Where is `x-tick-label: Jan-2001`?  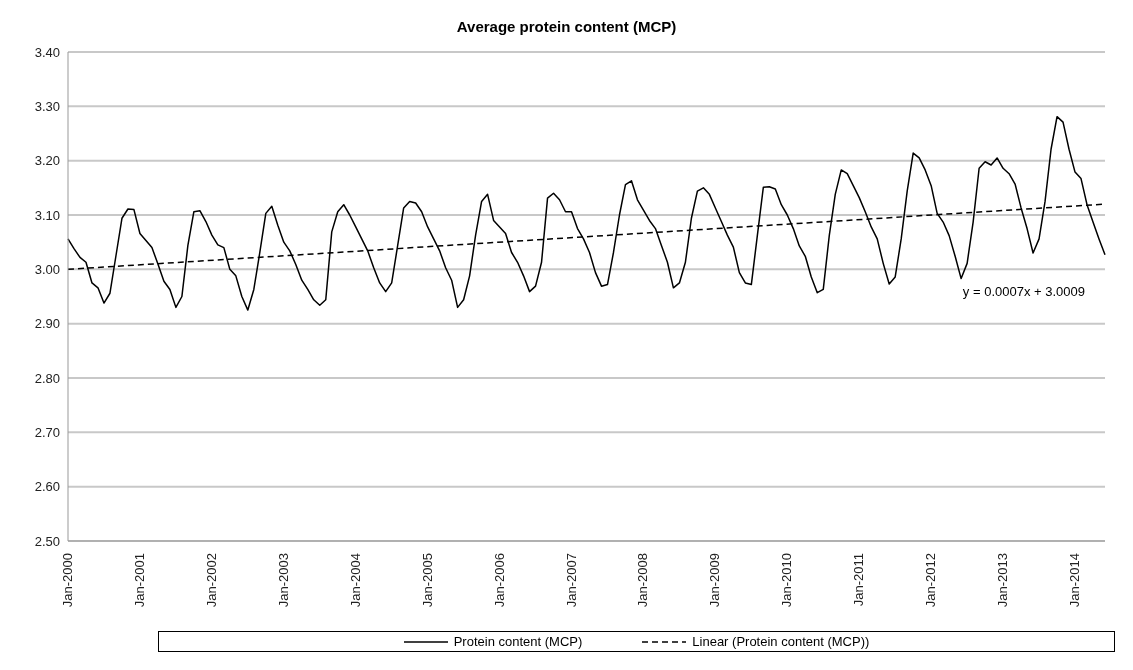
x-tick-label: Jan-2001 is located at coordinates (139, 580).